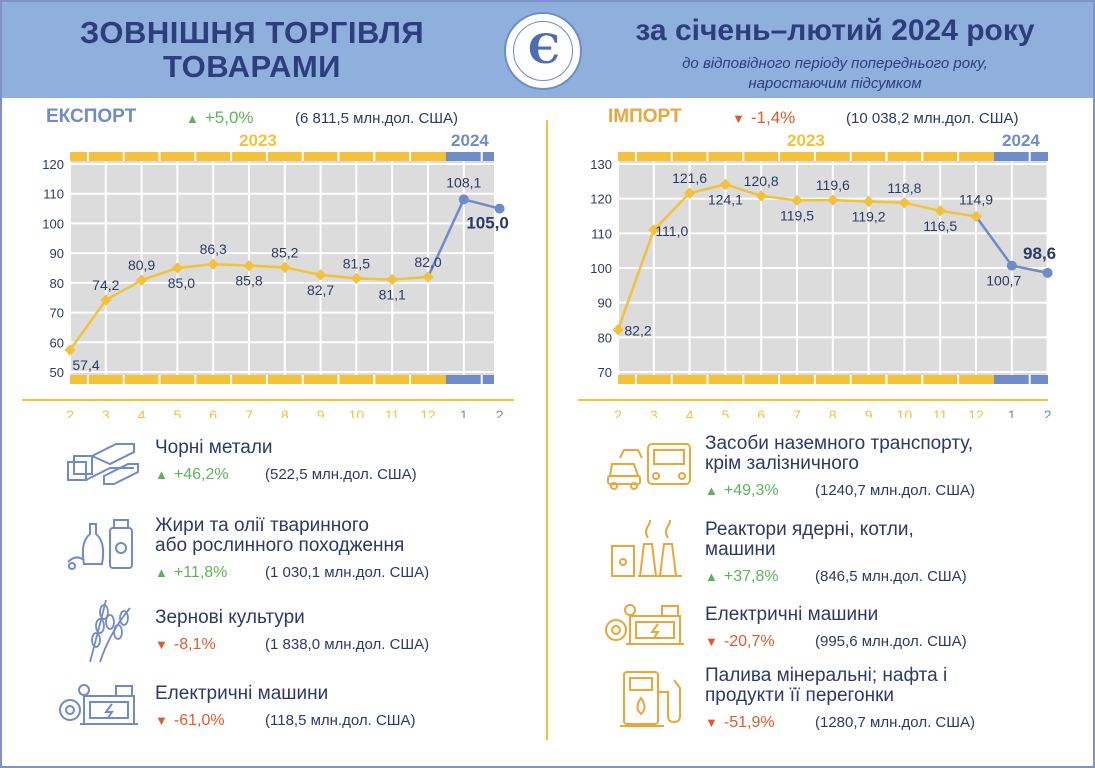 This screenshot has height=768, width=1095. Describe the element at coordinates (428, 412) in the screenshot. I see `export-xtick-label: 12` at that location.